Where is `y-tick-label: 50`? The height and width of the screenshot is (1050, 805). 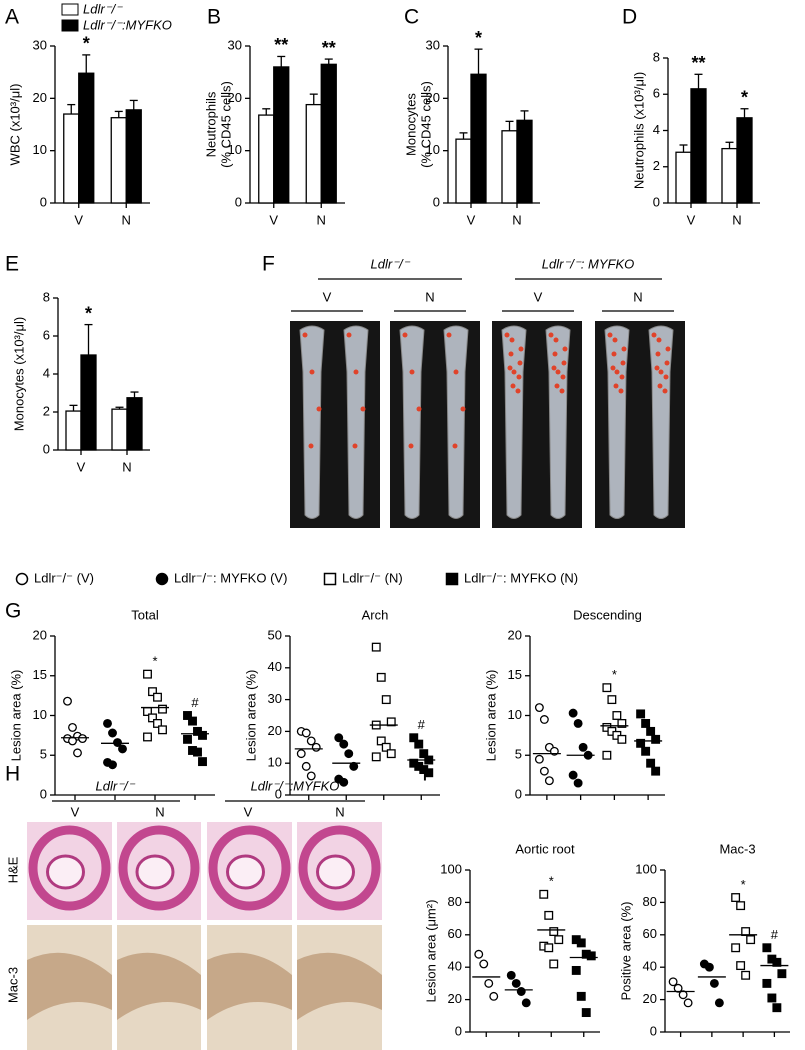 y-tick-label: 50 is located at coordinates (275, 634).